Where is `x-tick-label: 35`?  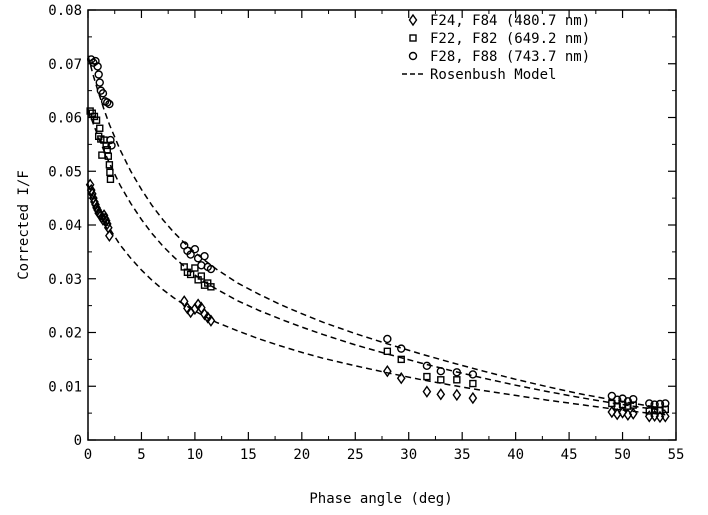 x-tick-label: 35 is located at coordinates (462, 455).